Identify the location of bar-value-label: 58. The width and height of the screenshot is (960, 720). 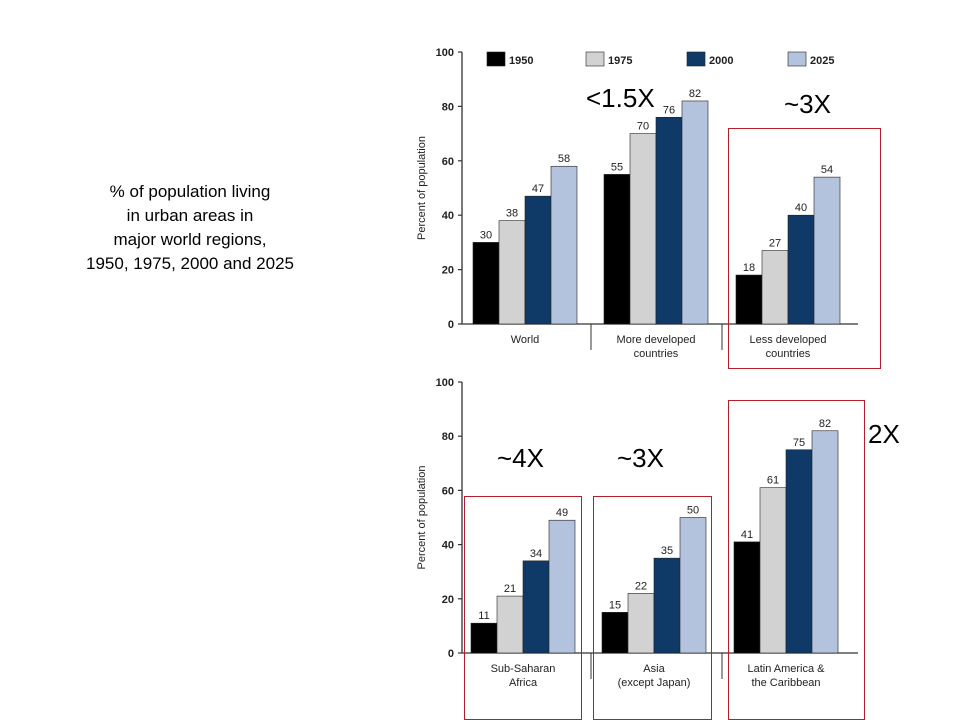
(564, 159).